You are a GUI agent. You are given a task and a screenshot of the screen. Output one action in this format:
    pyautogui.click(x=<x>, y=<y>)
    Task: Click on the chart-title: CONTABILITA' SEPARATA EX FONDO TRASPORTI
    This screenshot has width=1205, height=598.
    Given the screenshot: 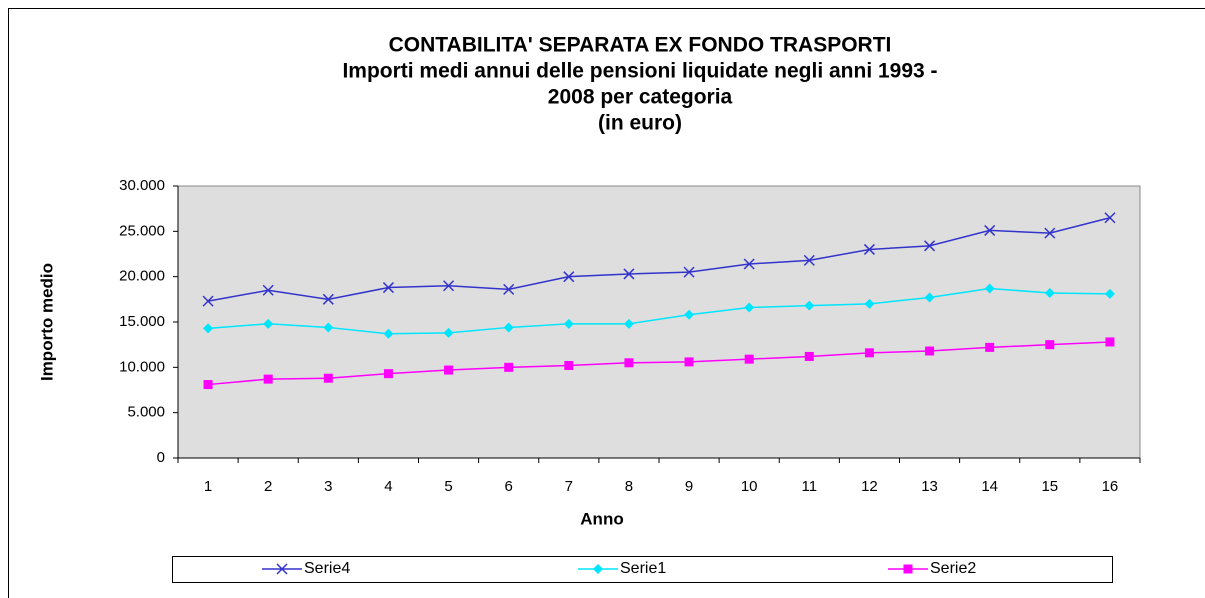 What is the action you would take?
    pyautogui.click(x=640, y=45)
    